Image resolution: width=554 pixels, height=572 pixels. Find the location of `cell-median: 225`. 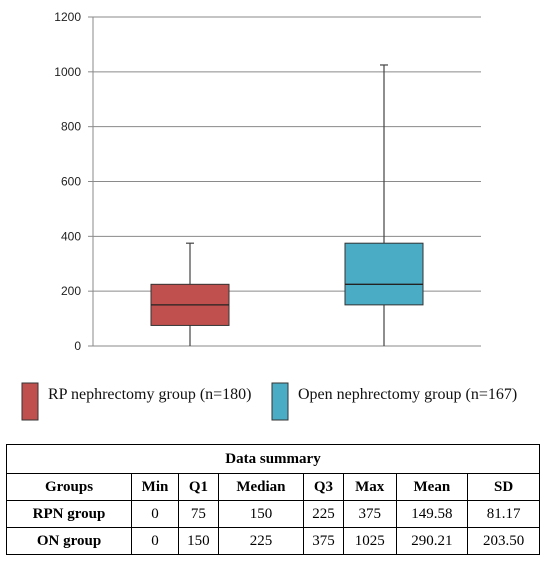

cell-median: 225 is located at coordinates (261, 541).